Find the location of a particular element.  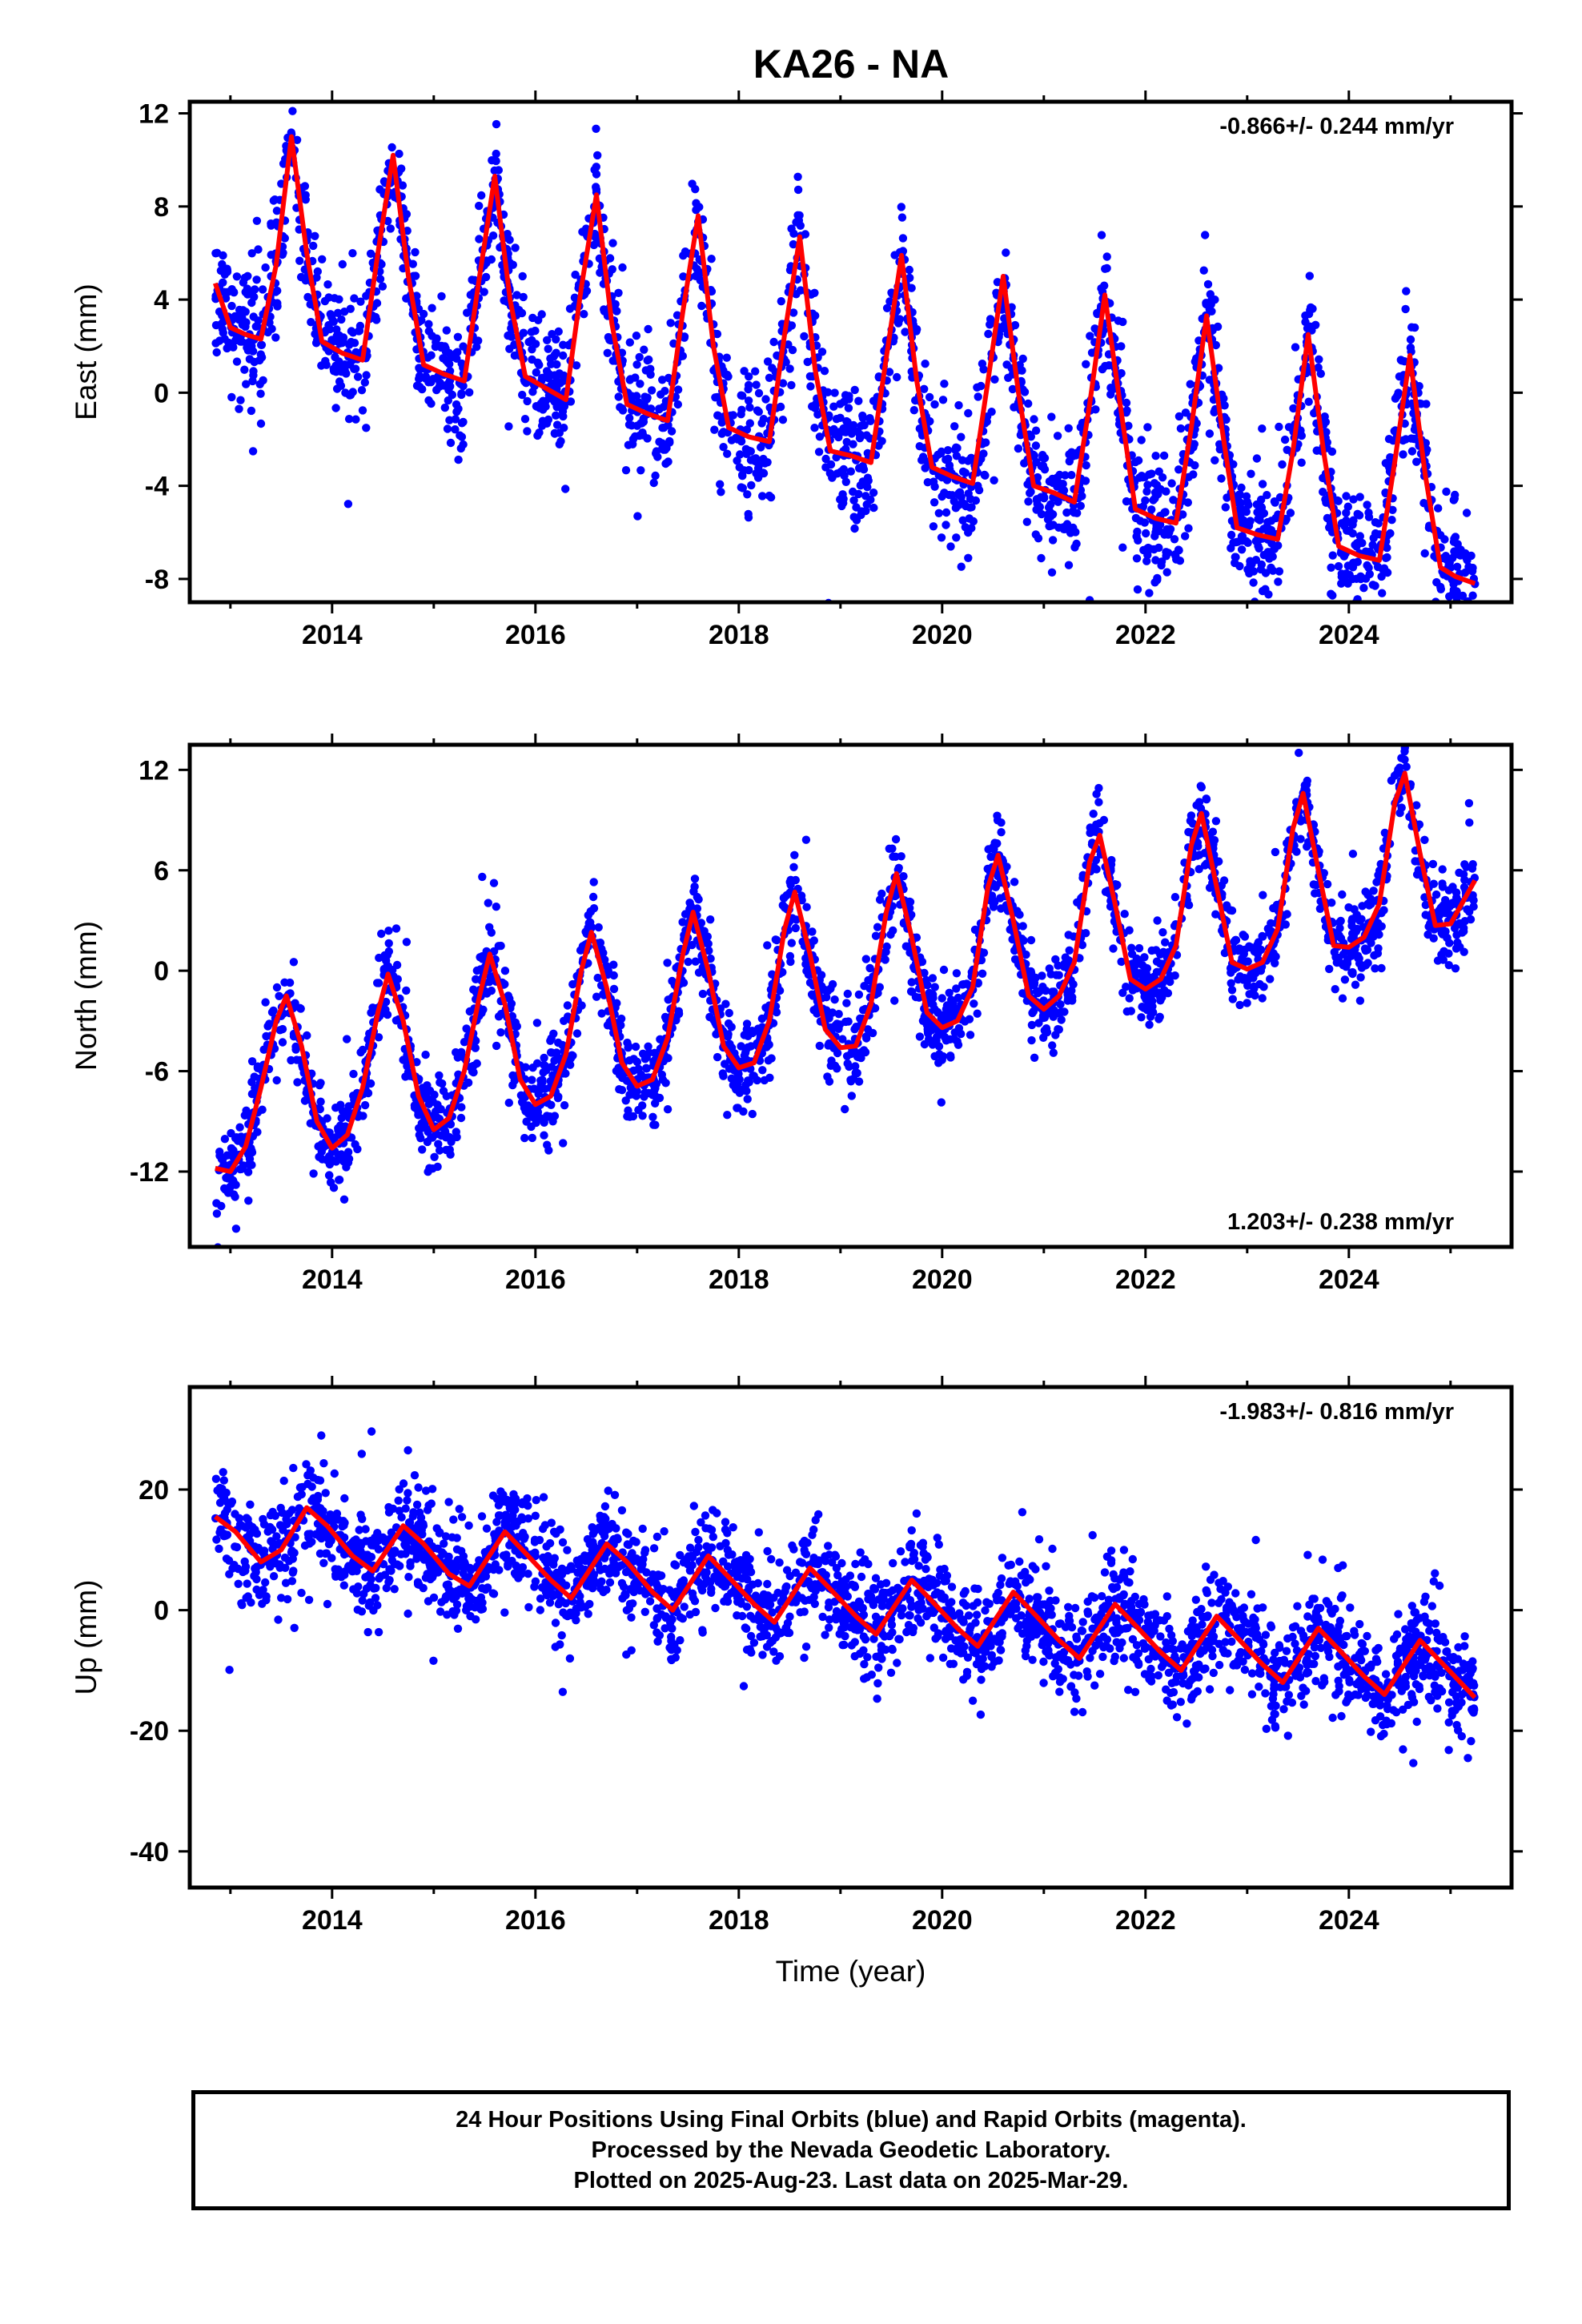

figure-title: KA26 - NA is located at coordinates (851, 64).